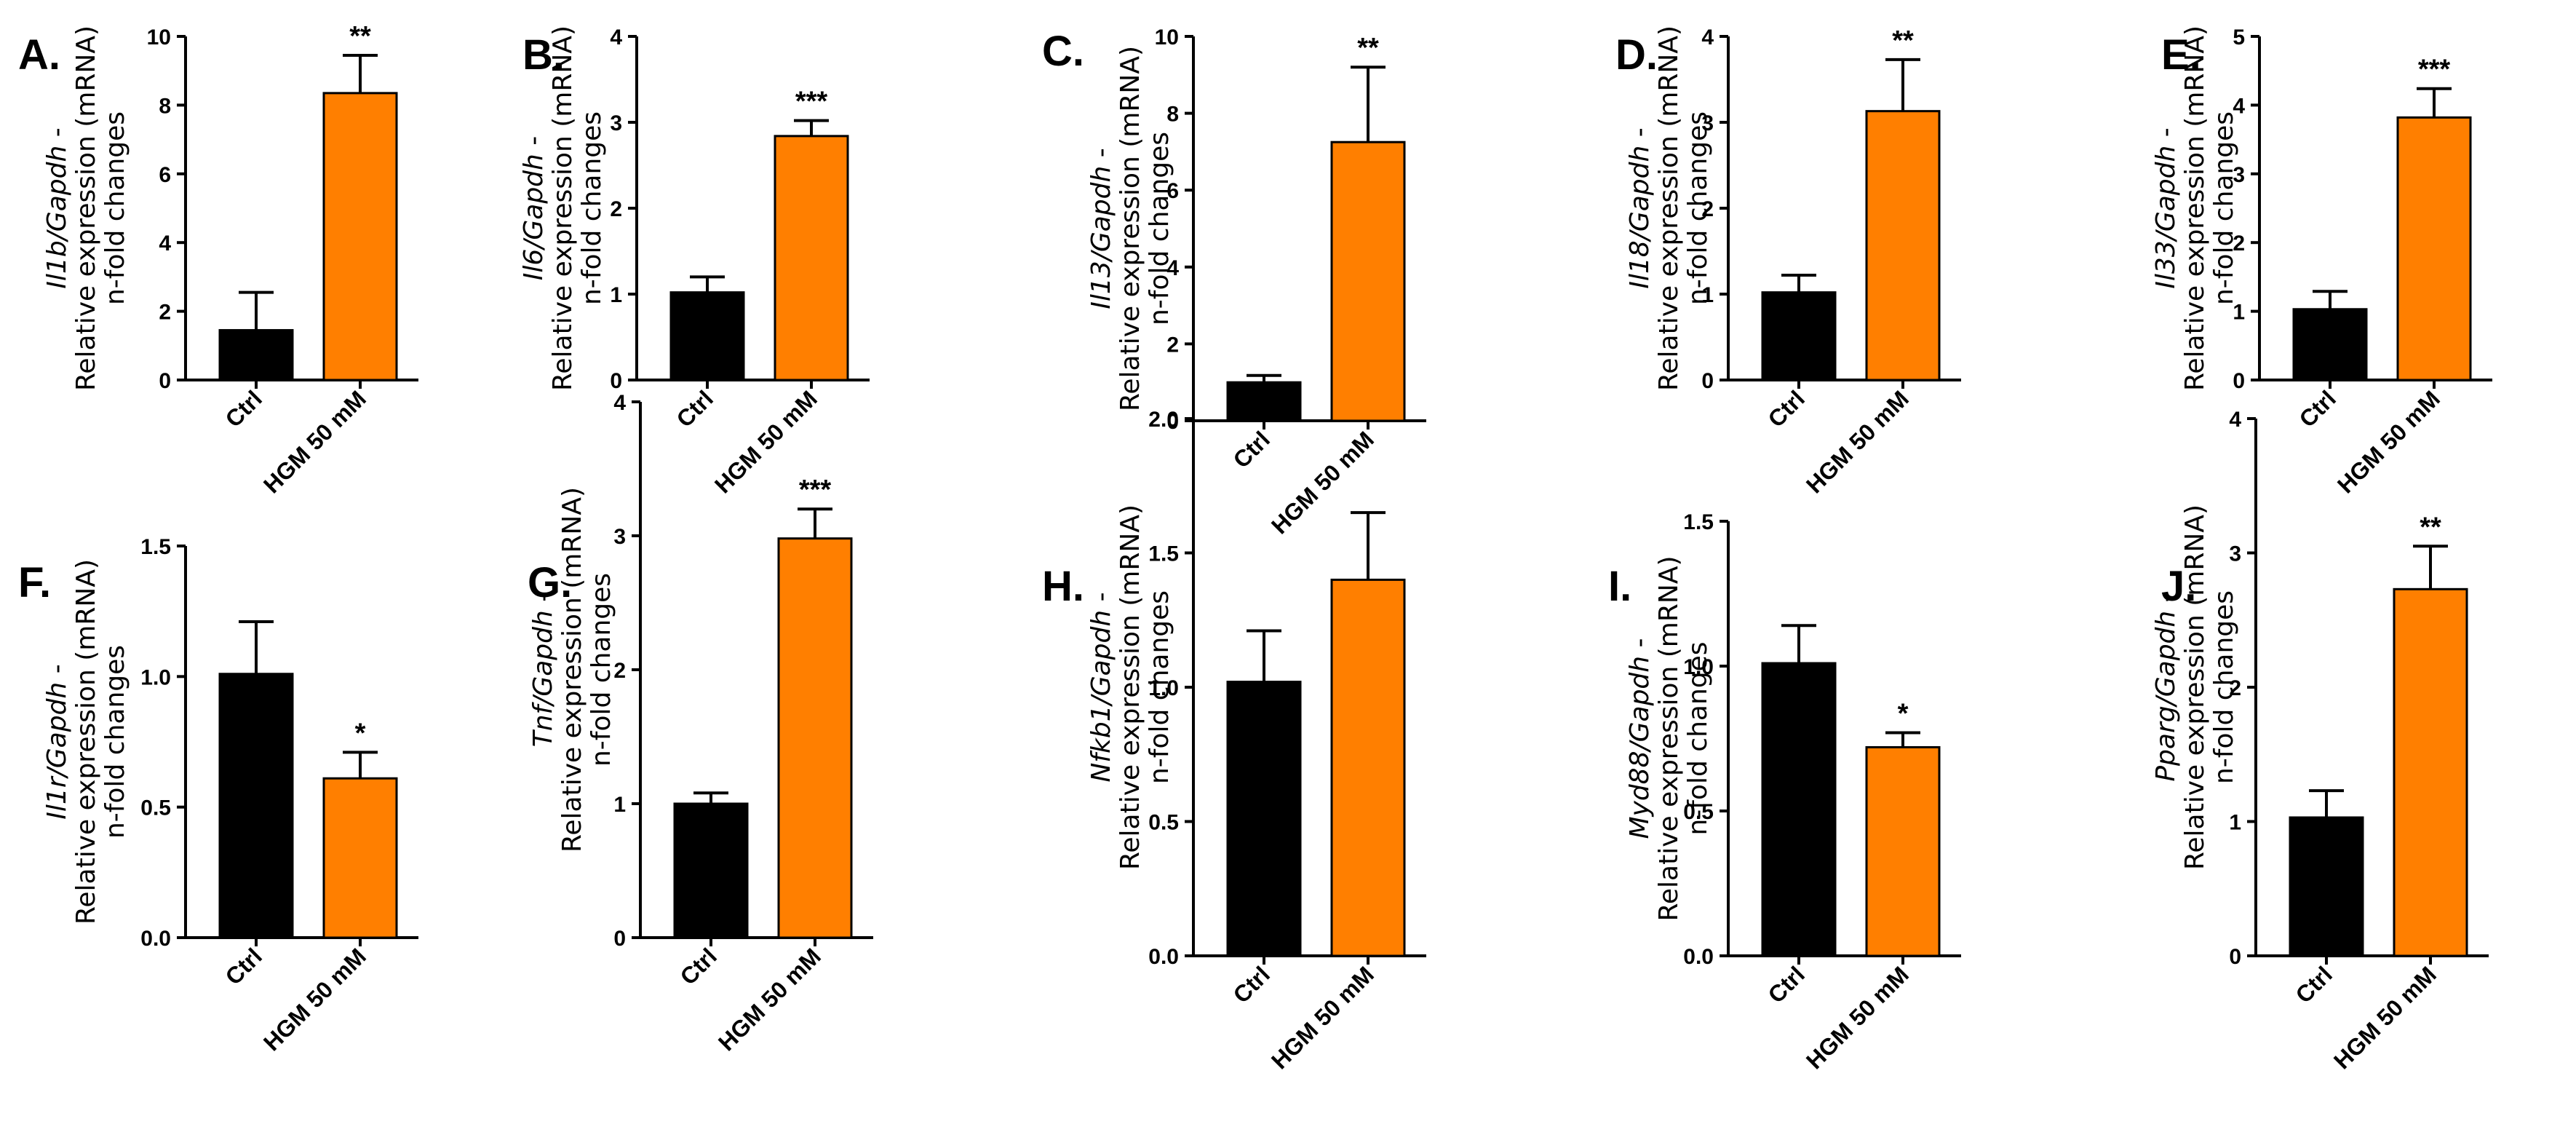 The height and width of the screenshot is (1124, 2576). What do you see at coordinates (2178, 586) in the screenshot?
I see `panel-letter: J.` at bounding box center [2178, 586].